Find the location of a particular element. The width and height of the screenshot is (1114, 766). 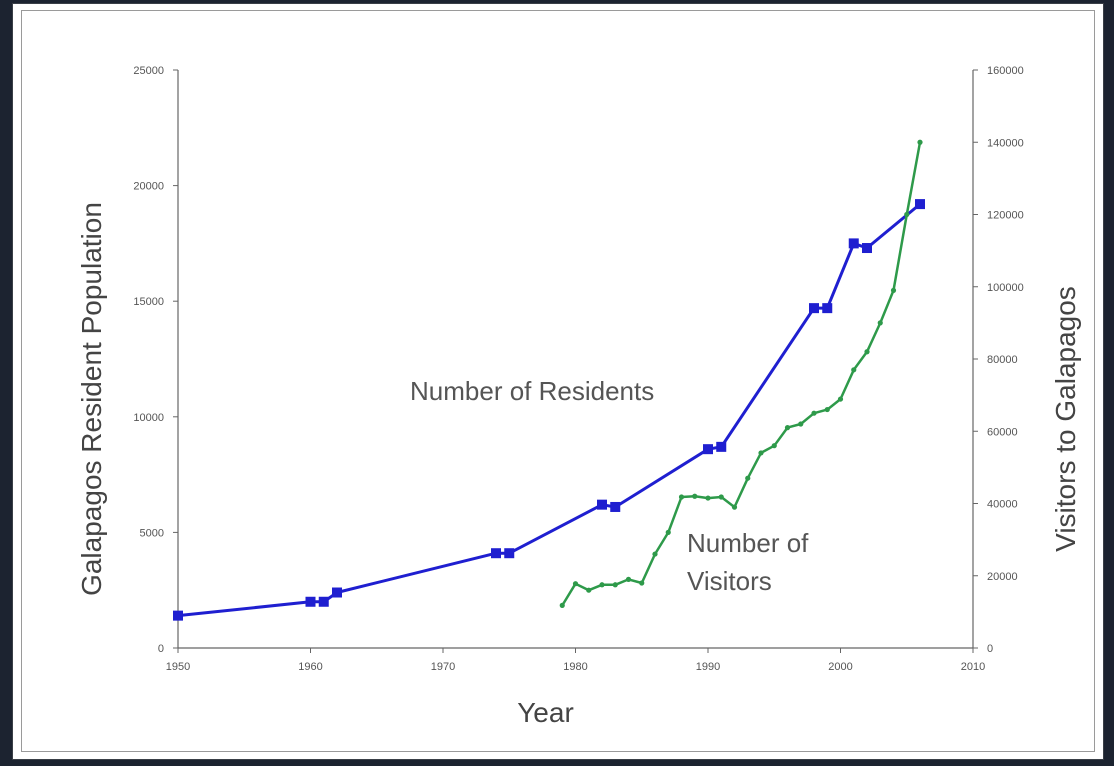

x-axis-title: Year is located at coordinates (545, 712).